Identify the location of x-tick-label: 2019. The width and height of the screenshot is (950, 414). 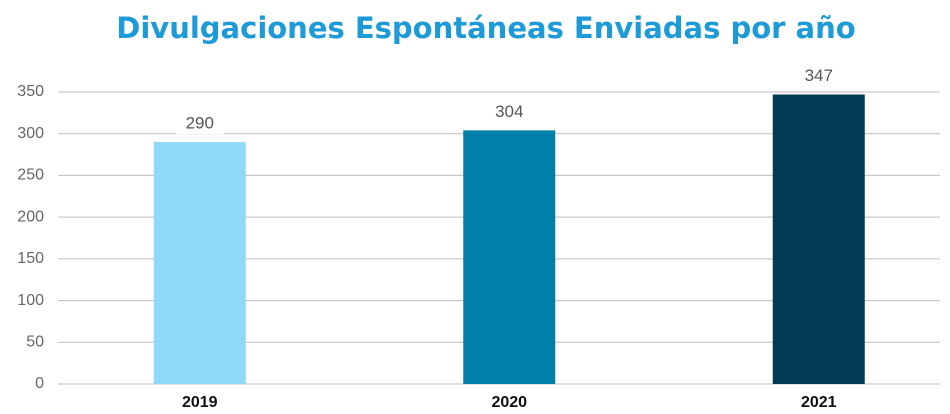
(200, 402).